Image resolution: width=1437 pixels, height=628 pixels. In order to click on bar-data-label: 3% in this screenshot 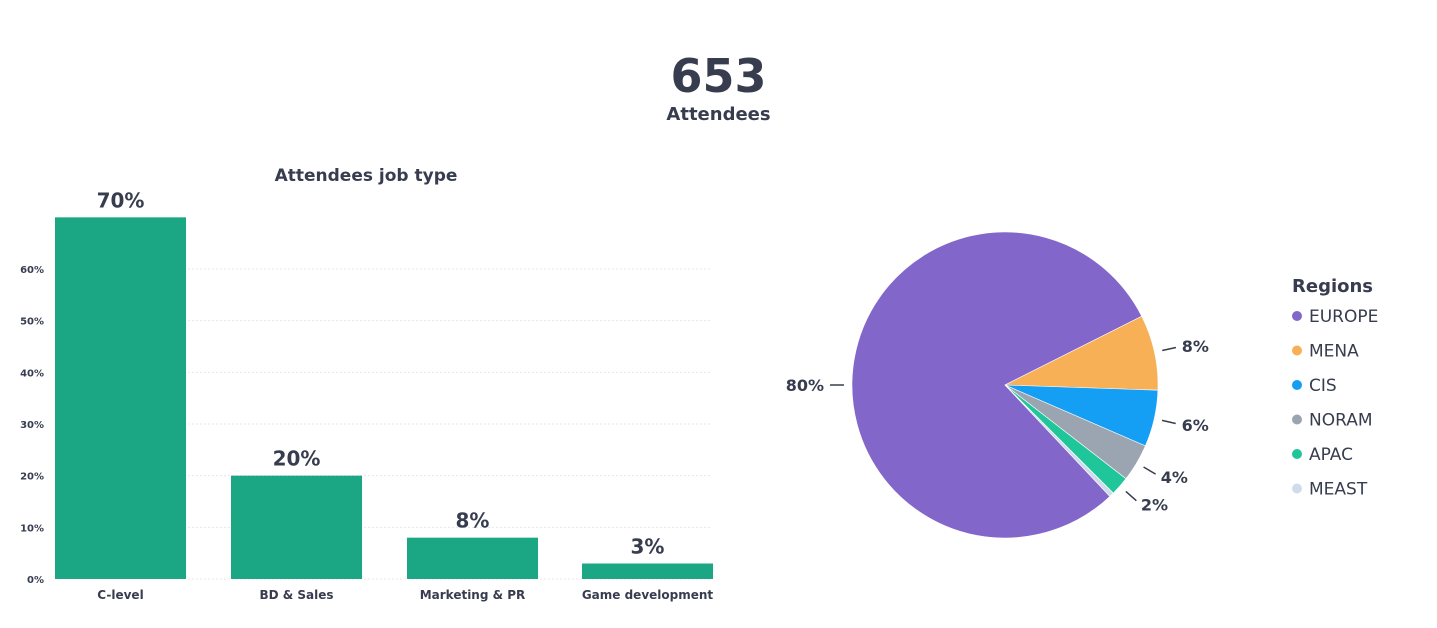, I will do `click(648, 547)`.